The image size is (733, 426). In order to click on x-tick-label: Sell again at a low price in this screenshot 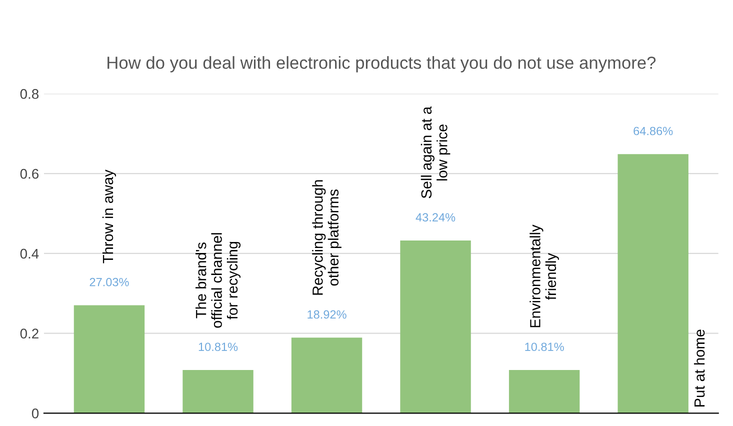, I will do `click(435, 152)`.